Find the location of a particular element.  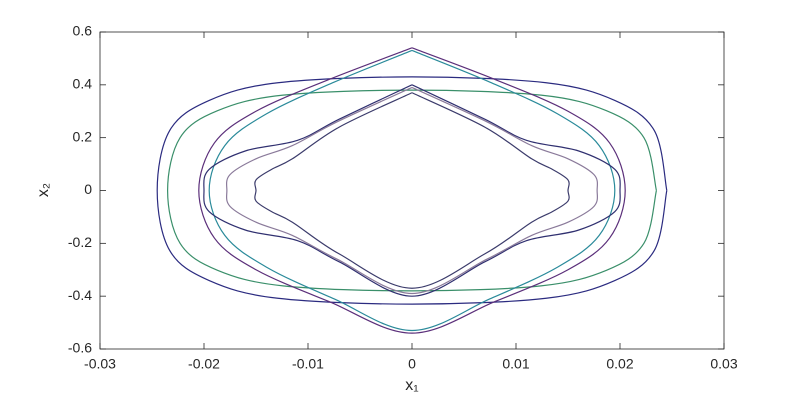

x-axis-label: x₁ is located at coordinates (411, 385).